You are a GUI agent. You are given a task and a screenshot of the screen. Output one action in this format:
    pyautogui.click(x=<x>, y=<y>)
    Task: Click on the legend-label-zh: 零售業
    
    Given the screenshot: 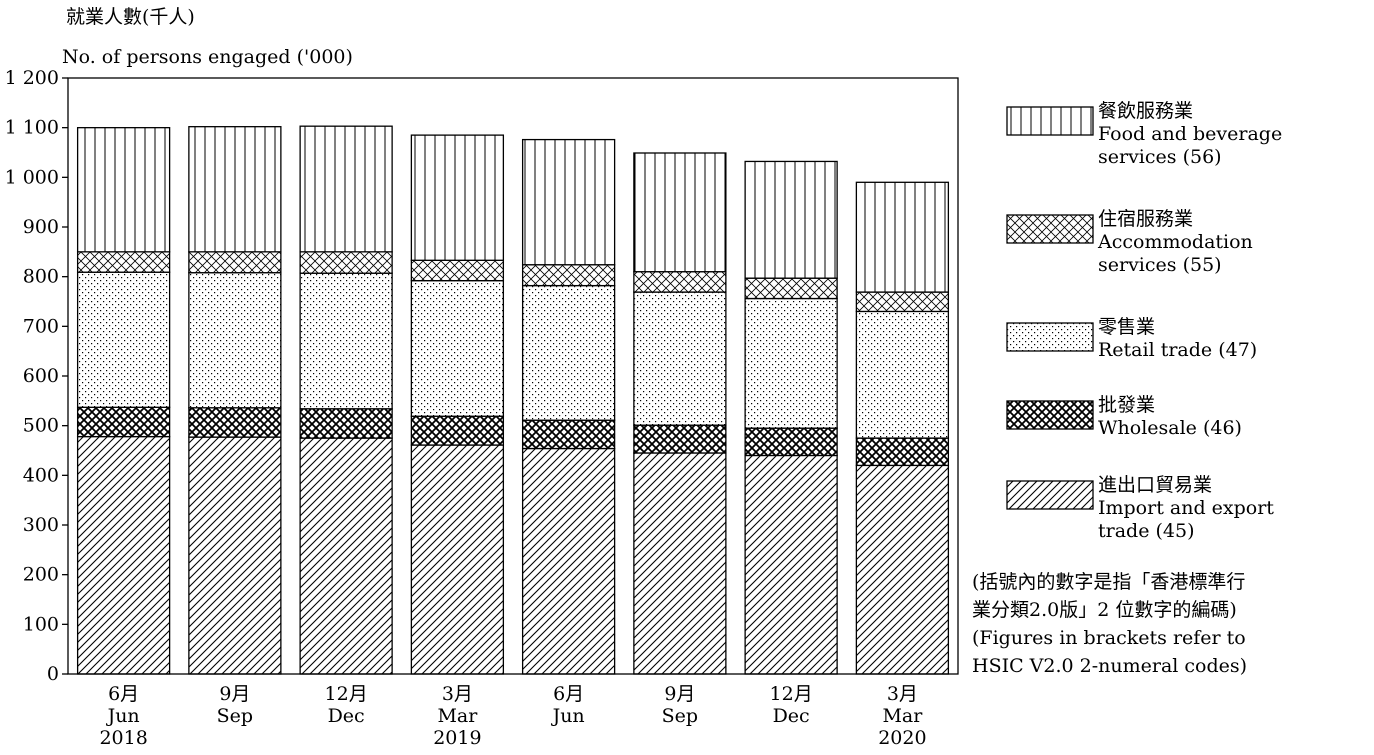 What is the action you would take?
    pyautogui.click(x=1127, y=327)
    